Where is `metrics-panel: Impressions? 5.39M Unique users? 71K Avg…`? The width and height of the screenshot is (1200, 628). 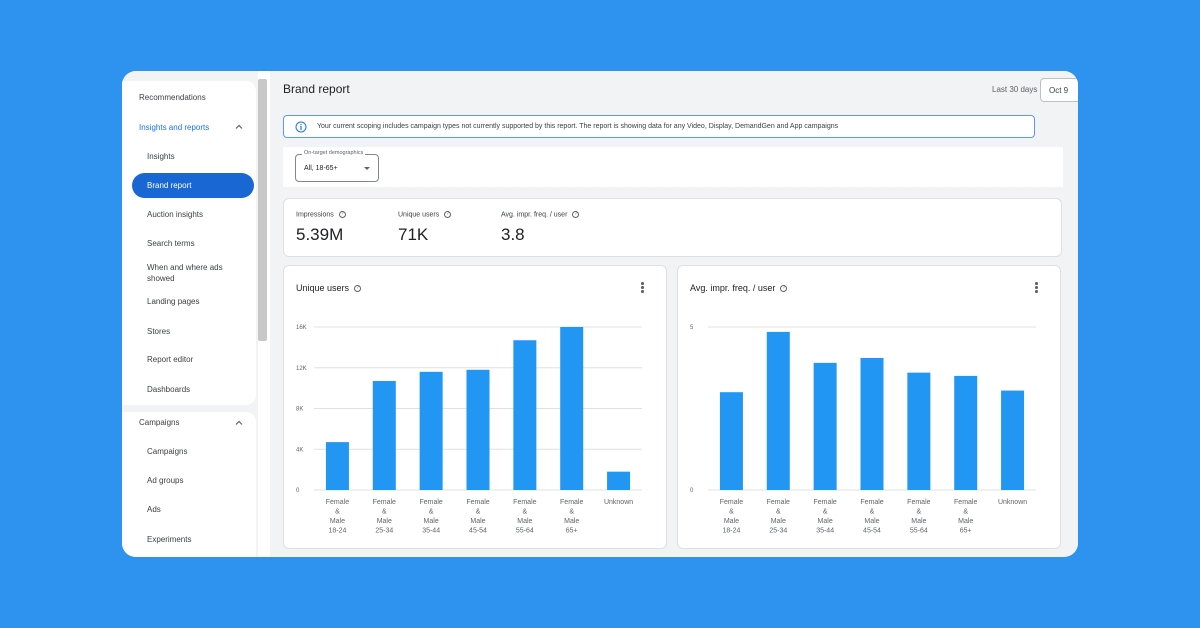
metrics-panel: Impressions? 5.39M Unique users? 71K Avg… is located at coordinates (672, 227).